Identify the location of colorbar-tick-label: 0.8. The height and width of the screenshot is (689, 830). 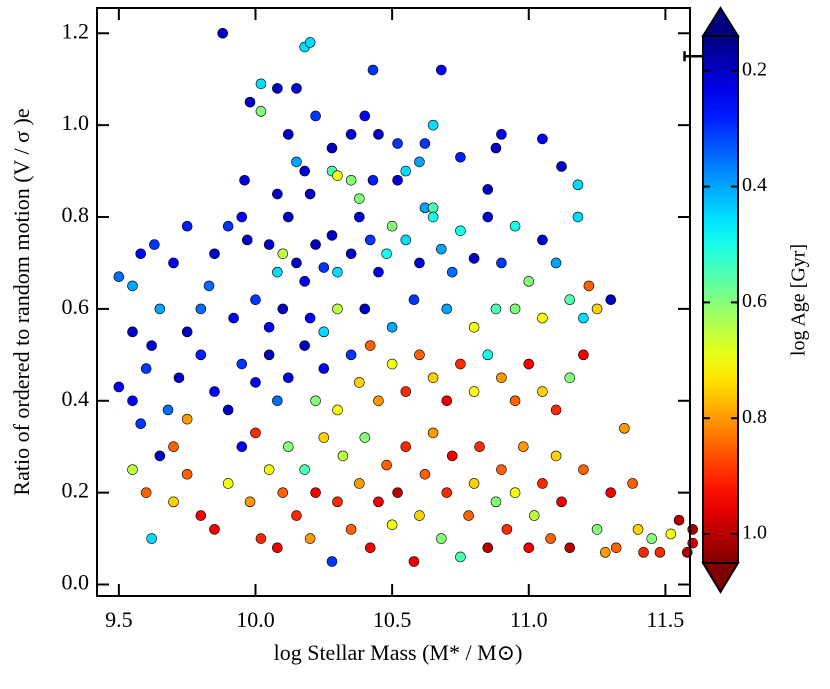
(754, 417).